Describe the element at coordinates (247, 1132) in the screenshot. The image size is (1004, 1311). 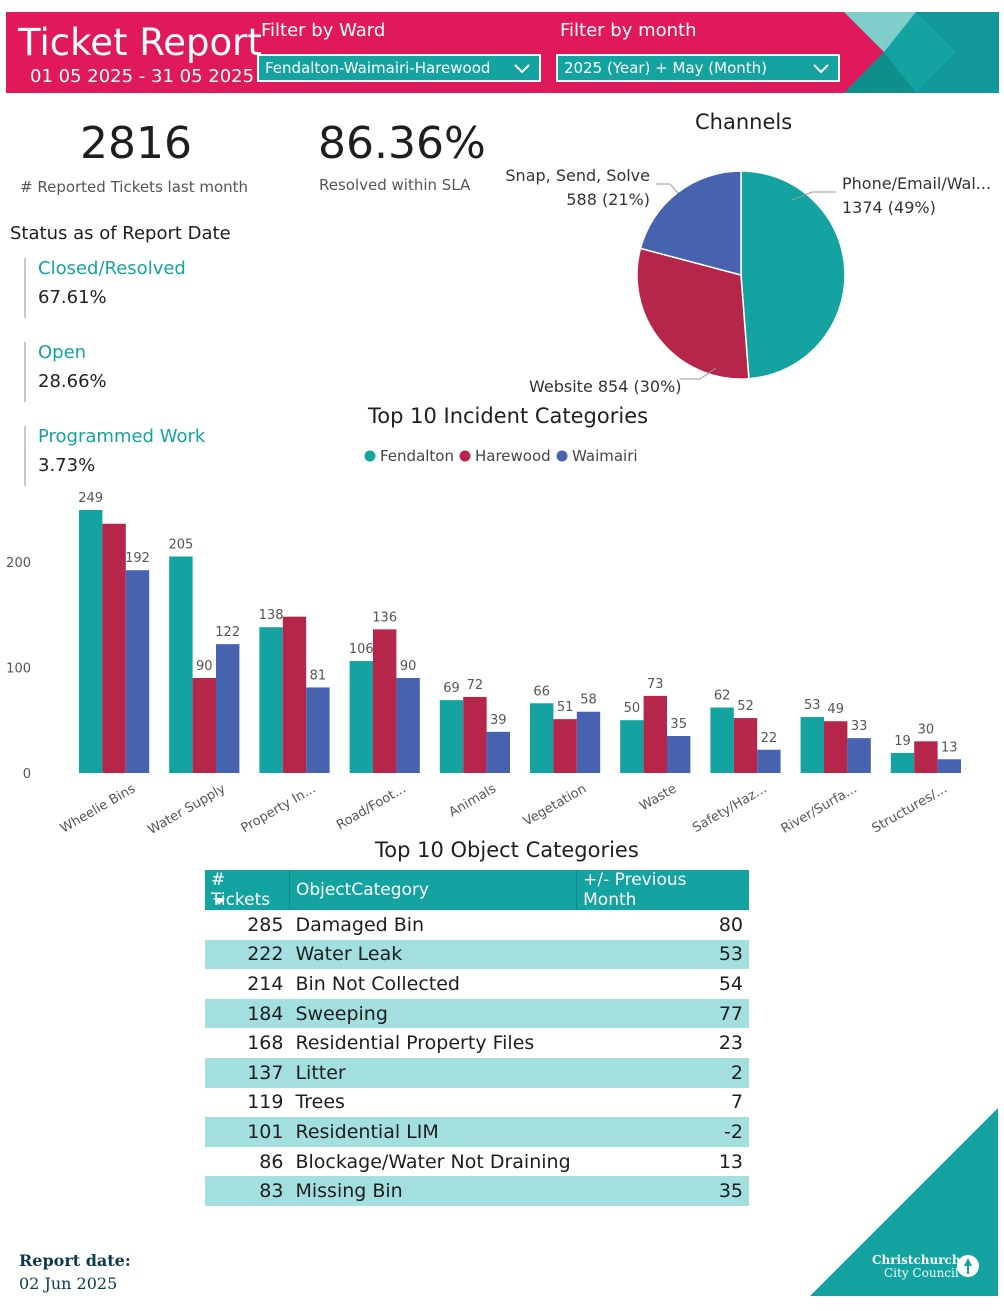
I see `row-ticket-count: 101` at that location.